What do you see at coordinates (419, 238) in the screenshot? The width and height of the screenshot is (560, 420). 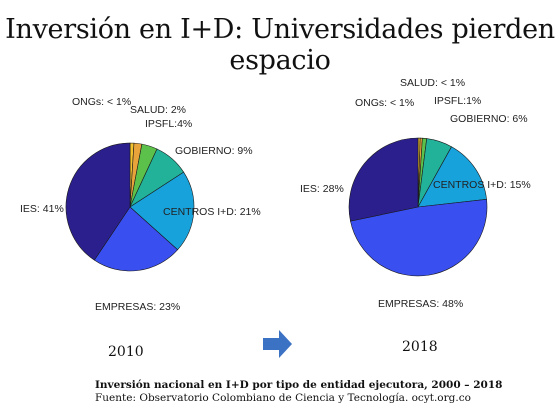 I see `pie-slice-empresas-2018` at bounding box center [419, 238].